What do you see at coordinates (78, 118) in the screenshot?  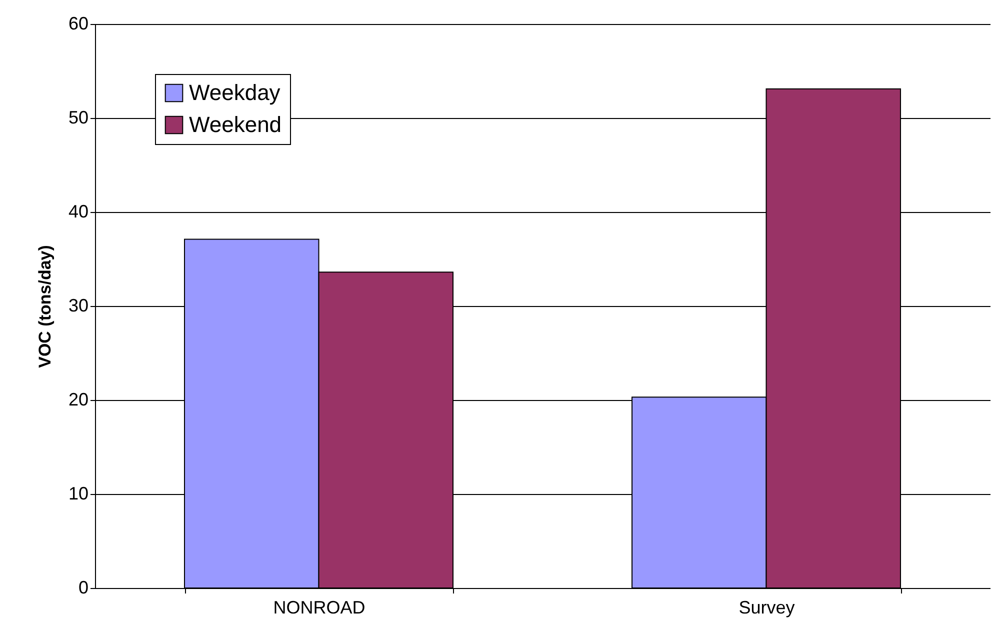 I see `y-tick-label: 50` at bounding box center [78, 118].